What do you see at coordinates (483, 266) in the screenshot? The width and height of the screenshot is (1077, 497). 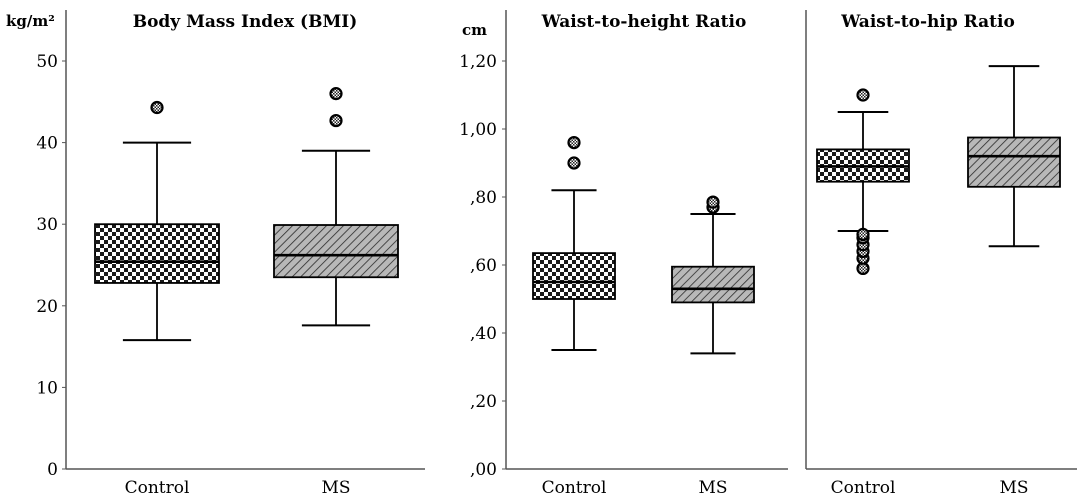 I see `y-tick-label: ,60` at bounding box center [483, 266].